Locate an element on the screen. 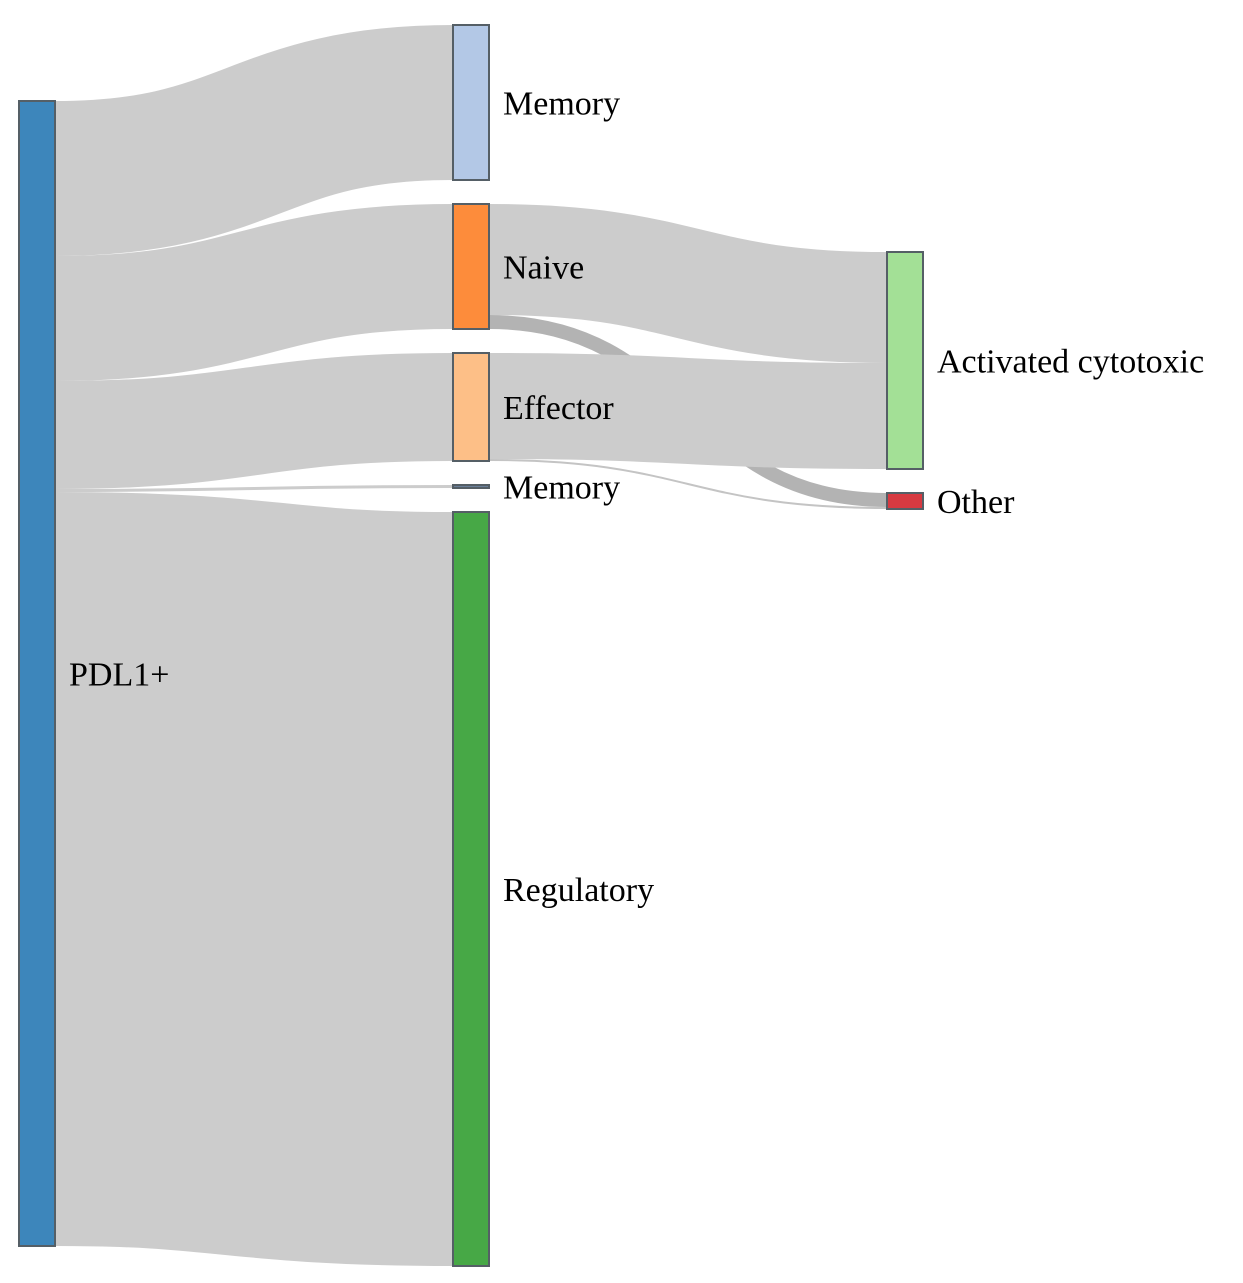  node-label-activated: Activated cytotoxic is located at coordinates (1070, 361).